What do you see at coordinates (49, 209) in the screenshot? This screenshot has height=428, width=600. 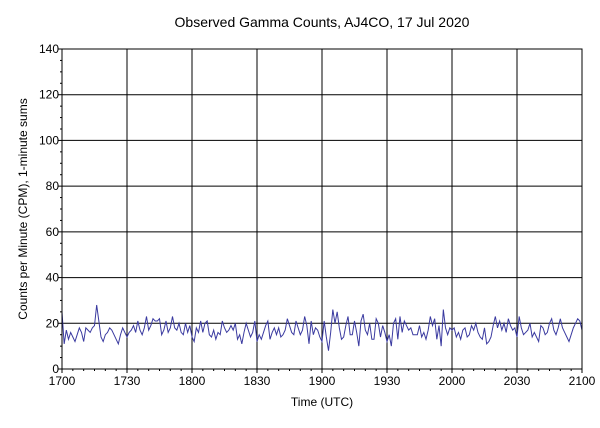 I see `y-axis-tick-labels: 0 20 40 60 80 100 120 140` at bounding box center [49, 209].